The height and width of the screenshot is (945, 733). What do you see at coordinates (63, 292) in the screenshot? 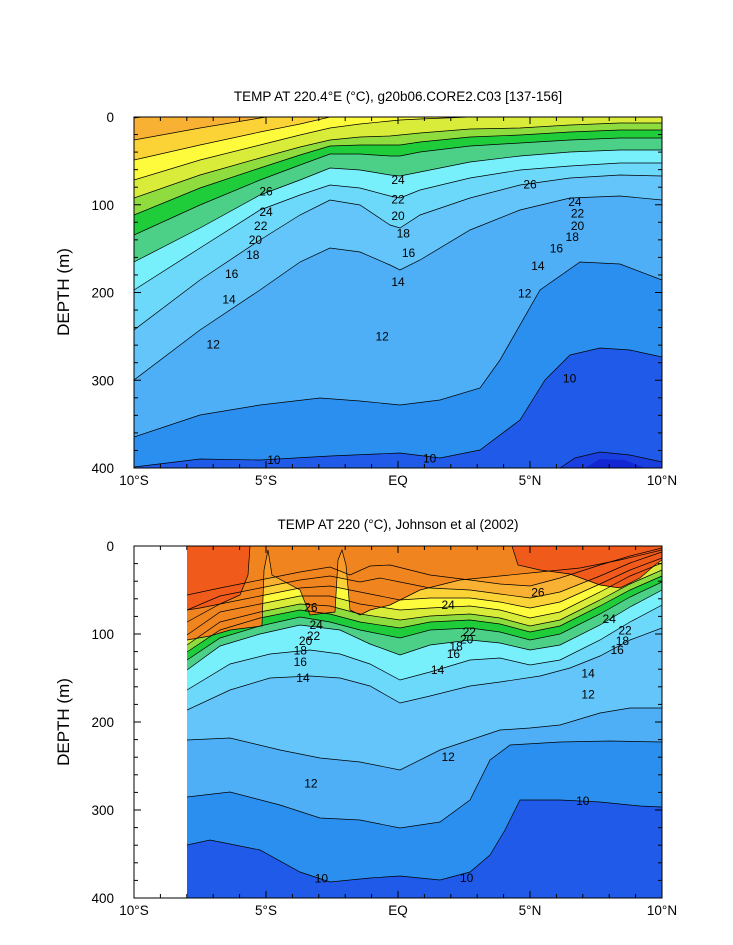
I see `panel1-ylabel: DEPTH (m)` at bounding box center [63, 292].